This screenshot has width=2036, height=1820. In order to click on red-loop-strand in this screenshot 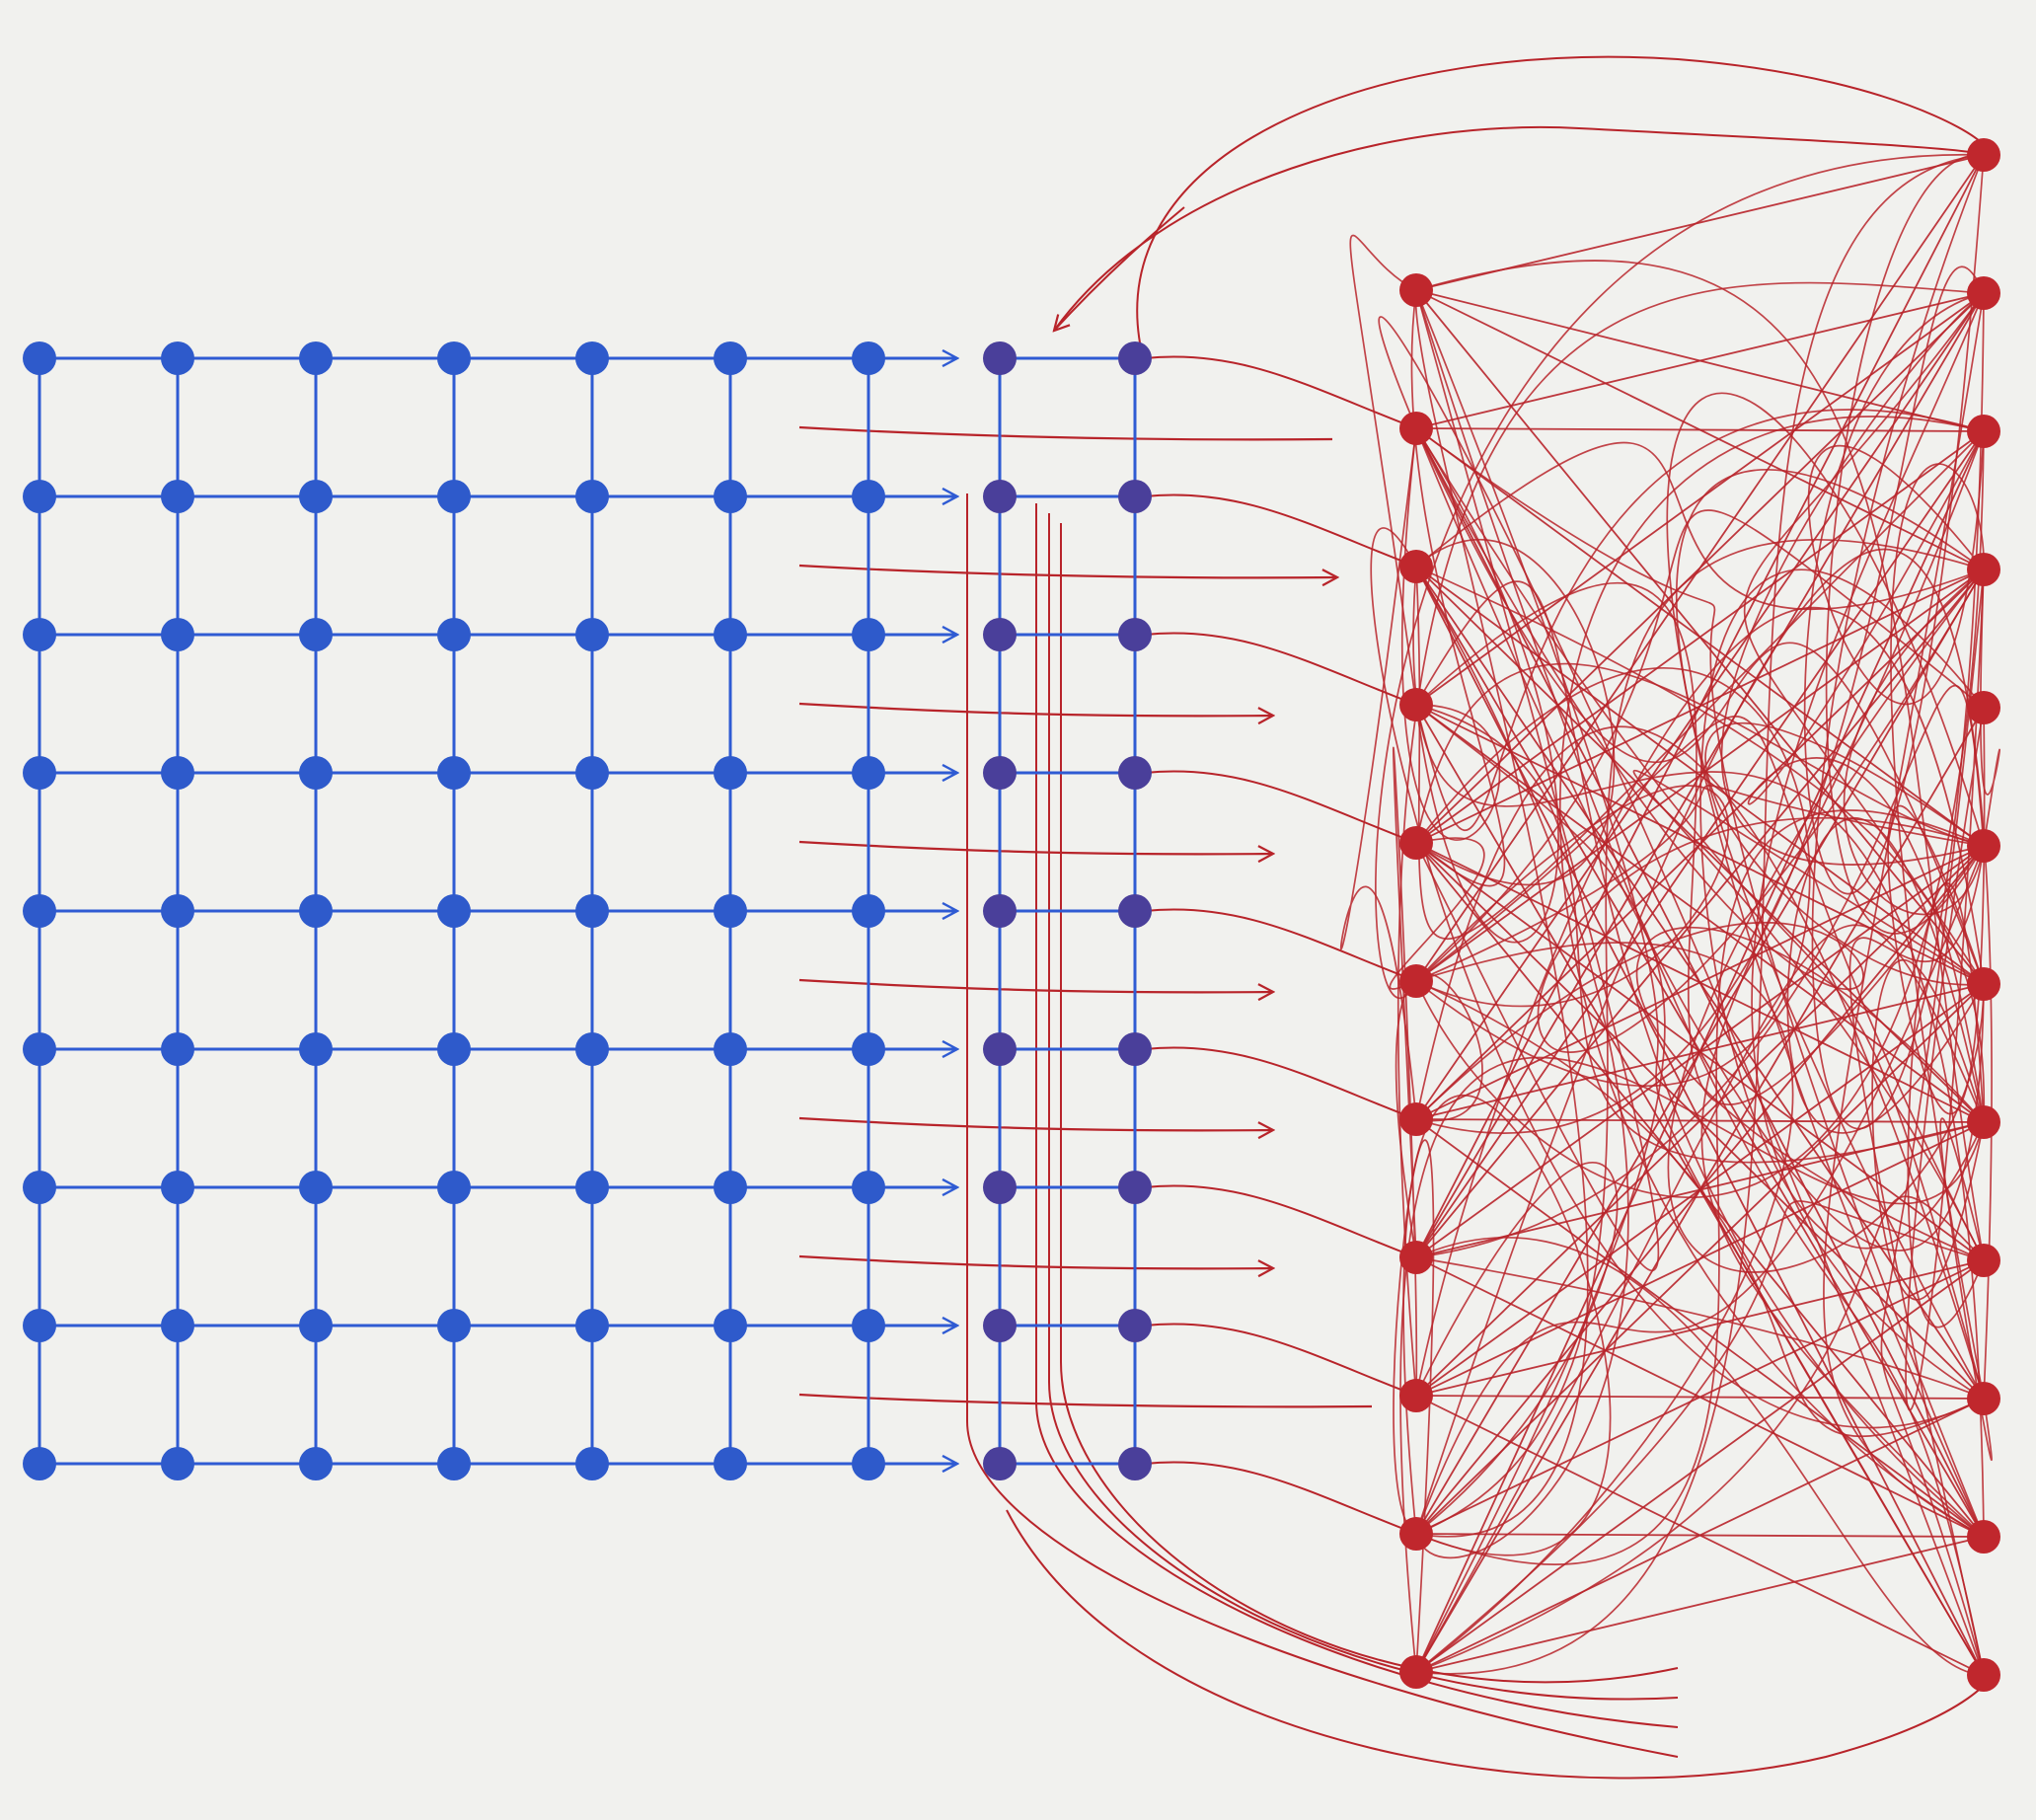, I will do `click(1519, 228)`.